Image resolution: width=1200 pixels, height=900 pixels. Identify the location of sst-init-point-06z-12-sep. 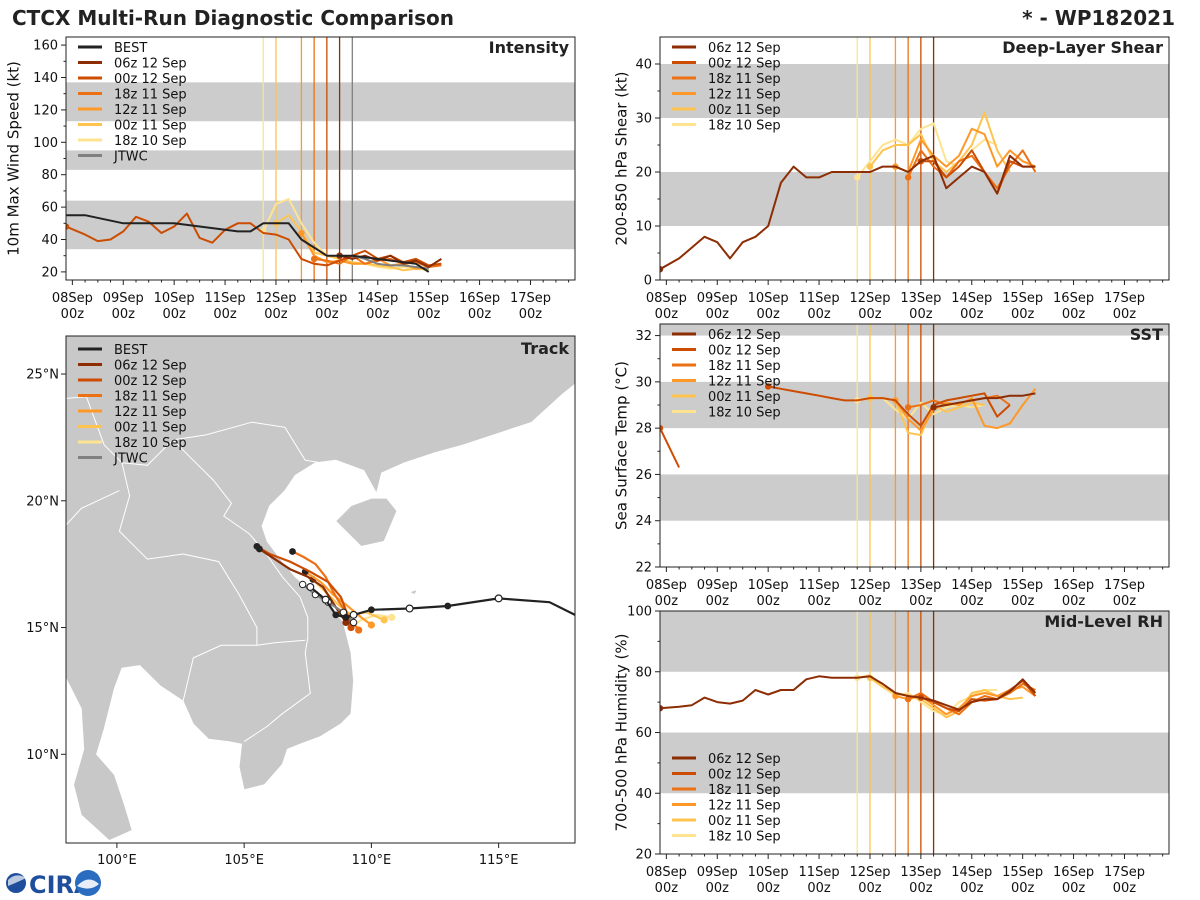
(933, 407).